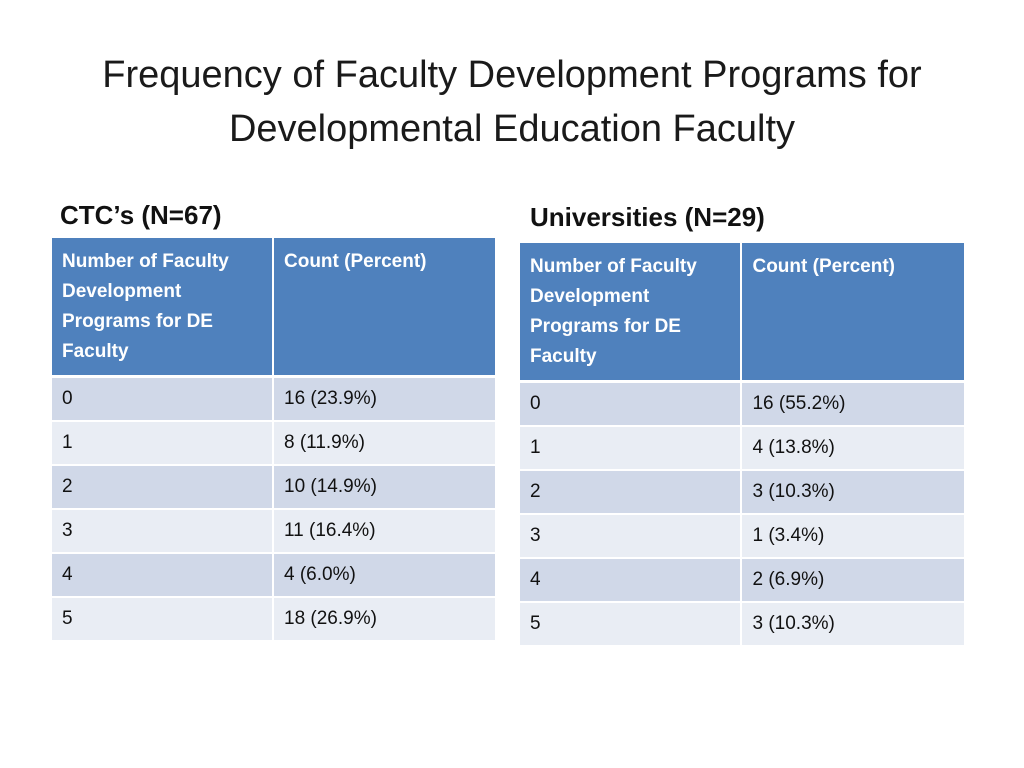 This screenshot has width=1024, height=768. I want to click on table-row: 5 3 (10.3%), so click(742, 624).